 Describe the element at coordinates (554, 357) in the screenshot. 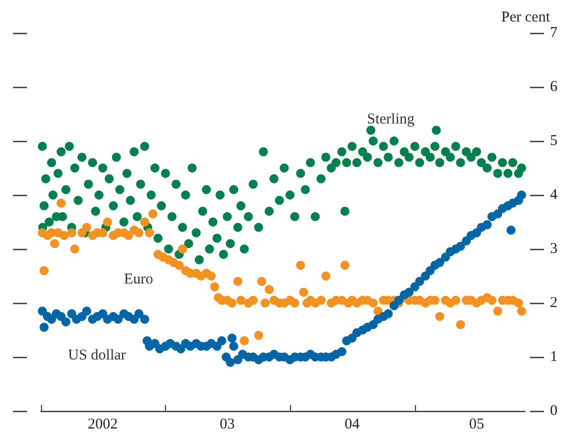

I see `y-tick-label: 1` at that location.